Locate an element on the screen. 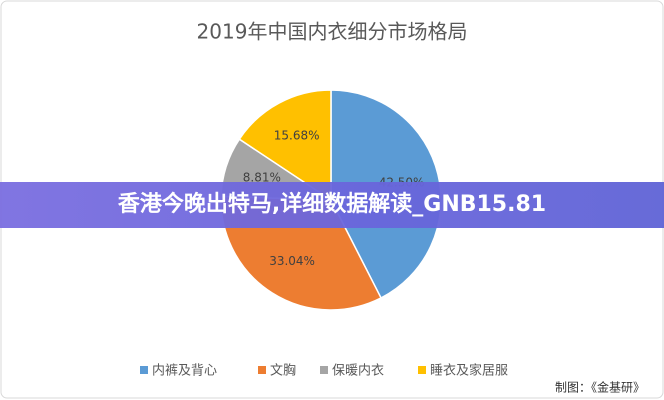 Image resolution: width=664 pixels, height=400 pixels. chart-title: 2019年中国内衣细分市场格局 is located at coordinates (332, 32).